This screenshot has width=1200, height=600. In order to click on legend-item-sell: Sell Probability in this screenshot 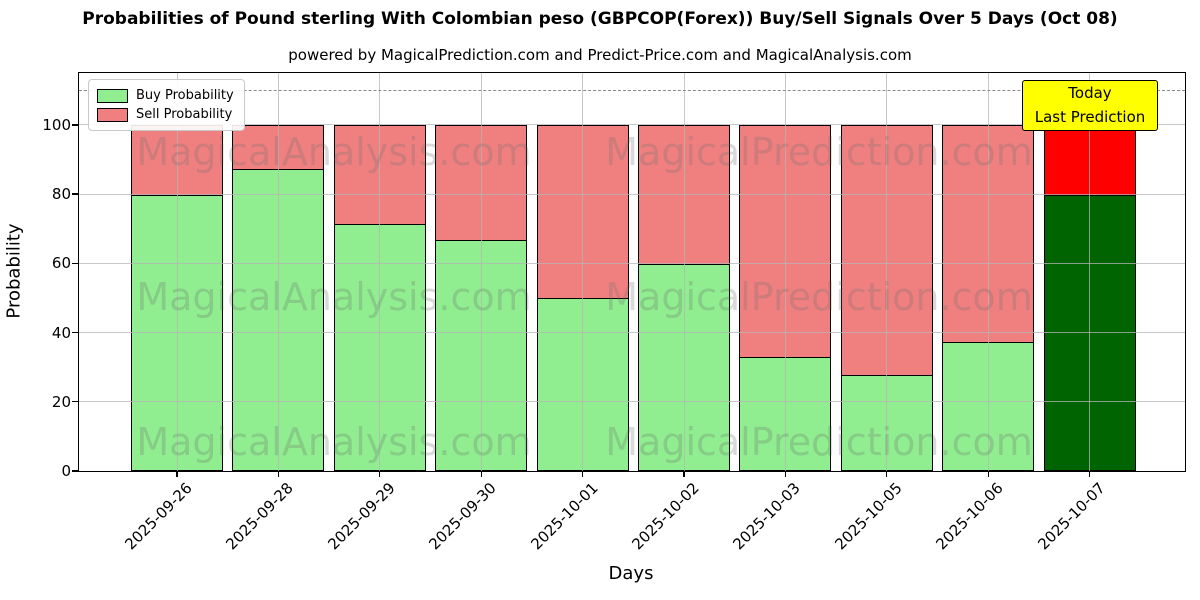, I will do `click(165, 114)`.